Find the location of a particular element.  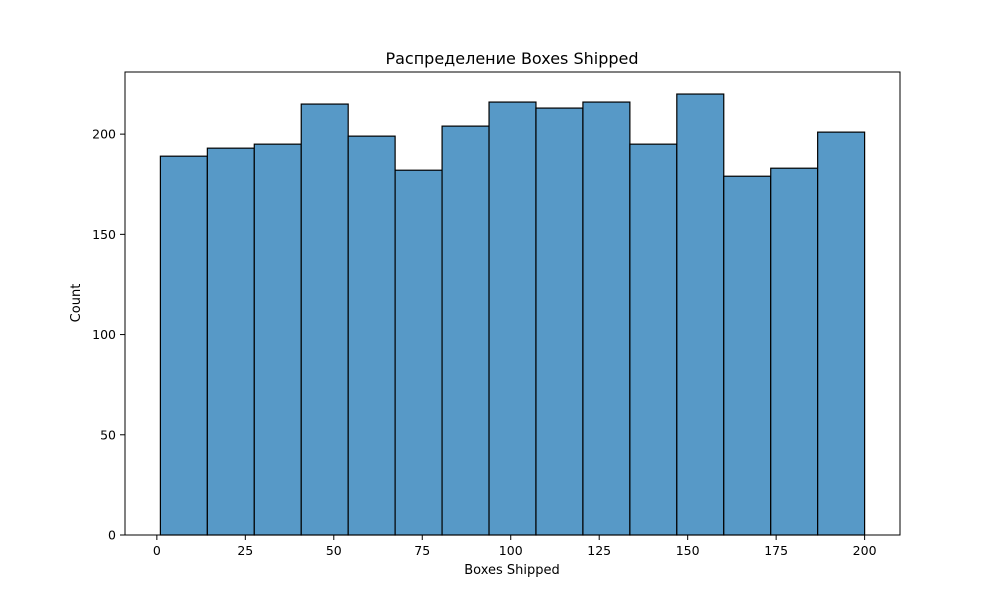

x-tick-label: 50 is located at coordinates (334, 550).